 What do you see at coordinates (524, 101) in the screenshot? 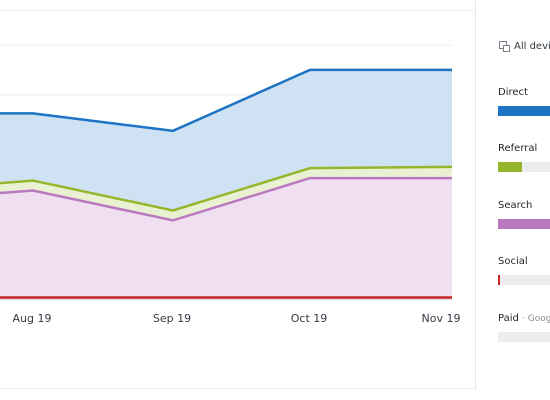
I see `legend-item-direct: Direct` at bounding box center [524, 101].